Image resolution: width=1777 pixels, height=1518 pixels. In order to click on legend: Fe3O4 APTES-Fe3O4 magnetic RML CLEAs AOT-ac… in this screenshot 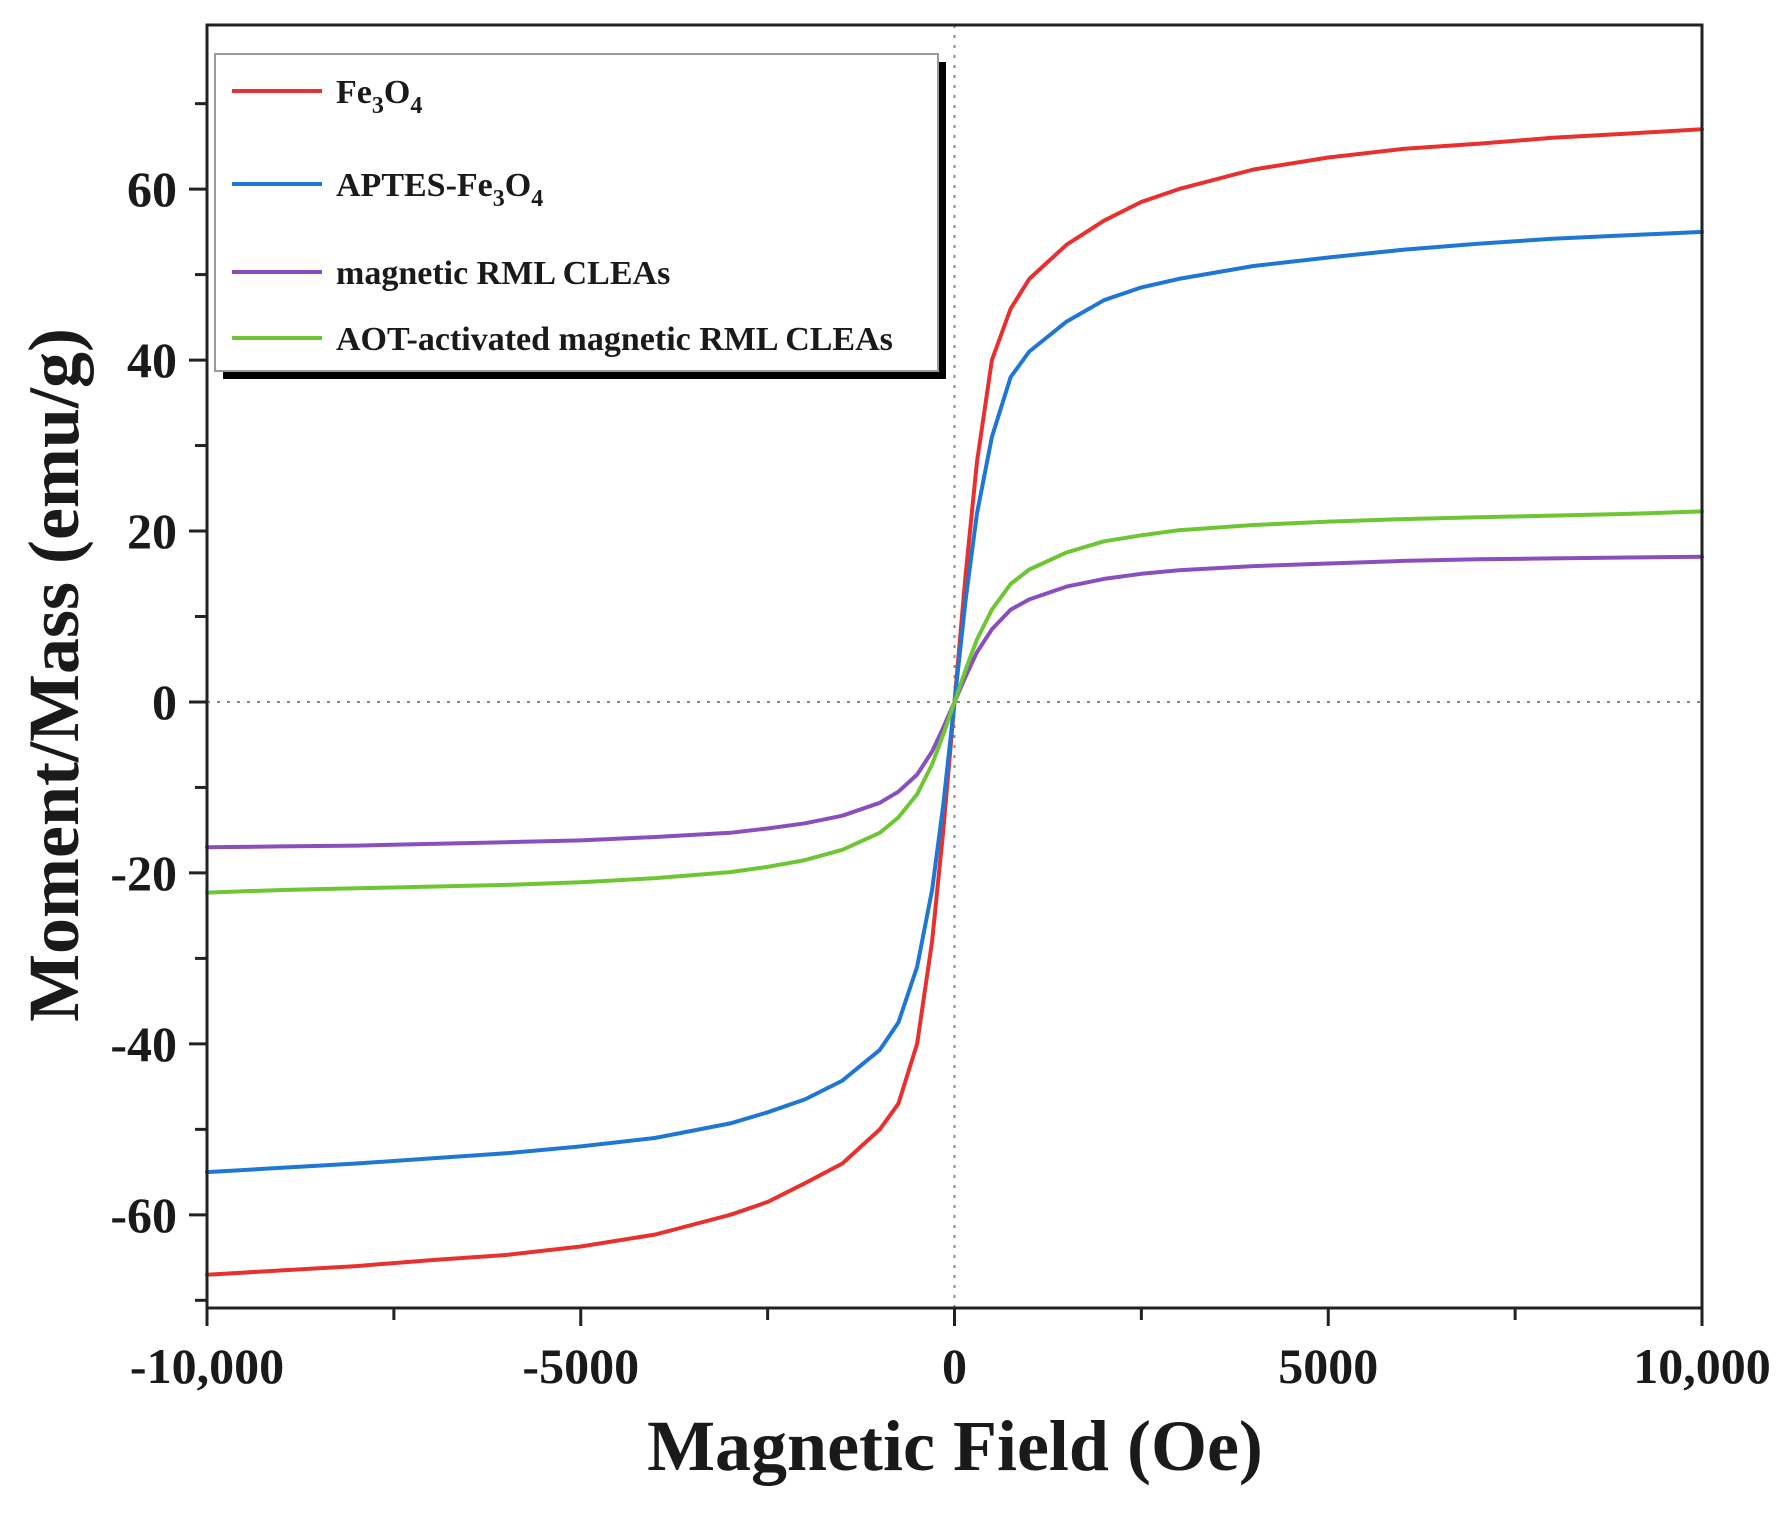, I will do `click(580, 216)`.